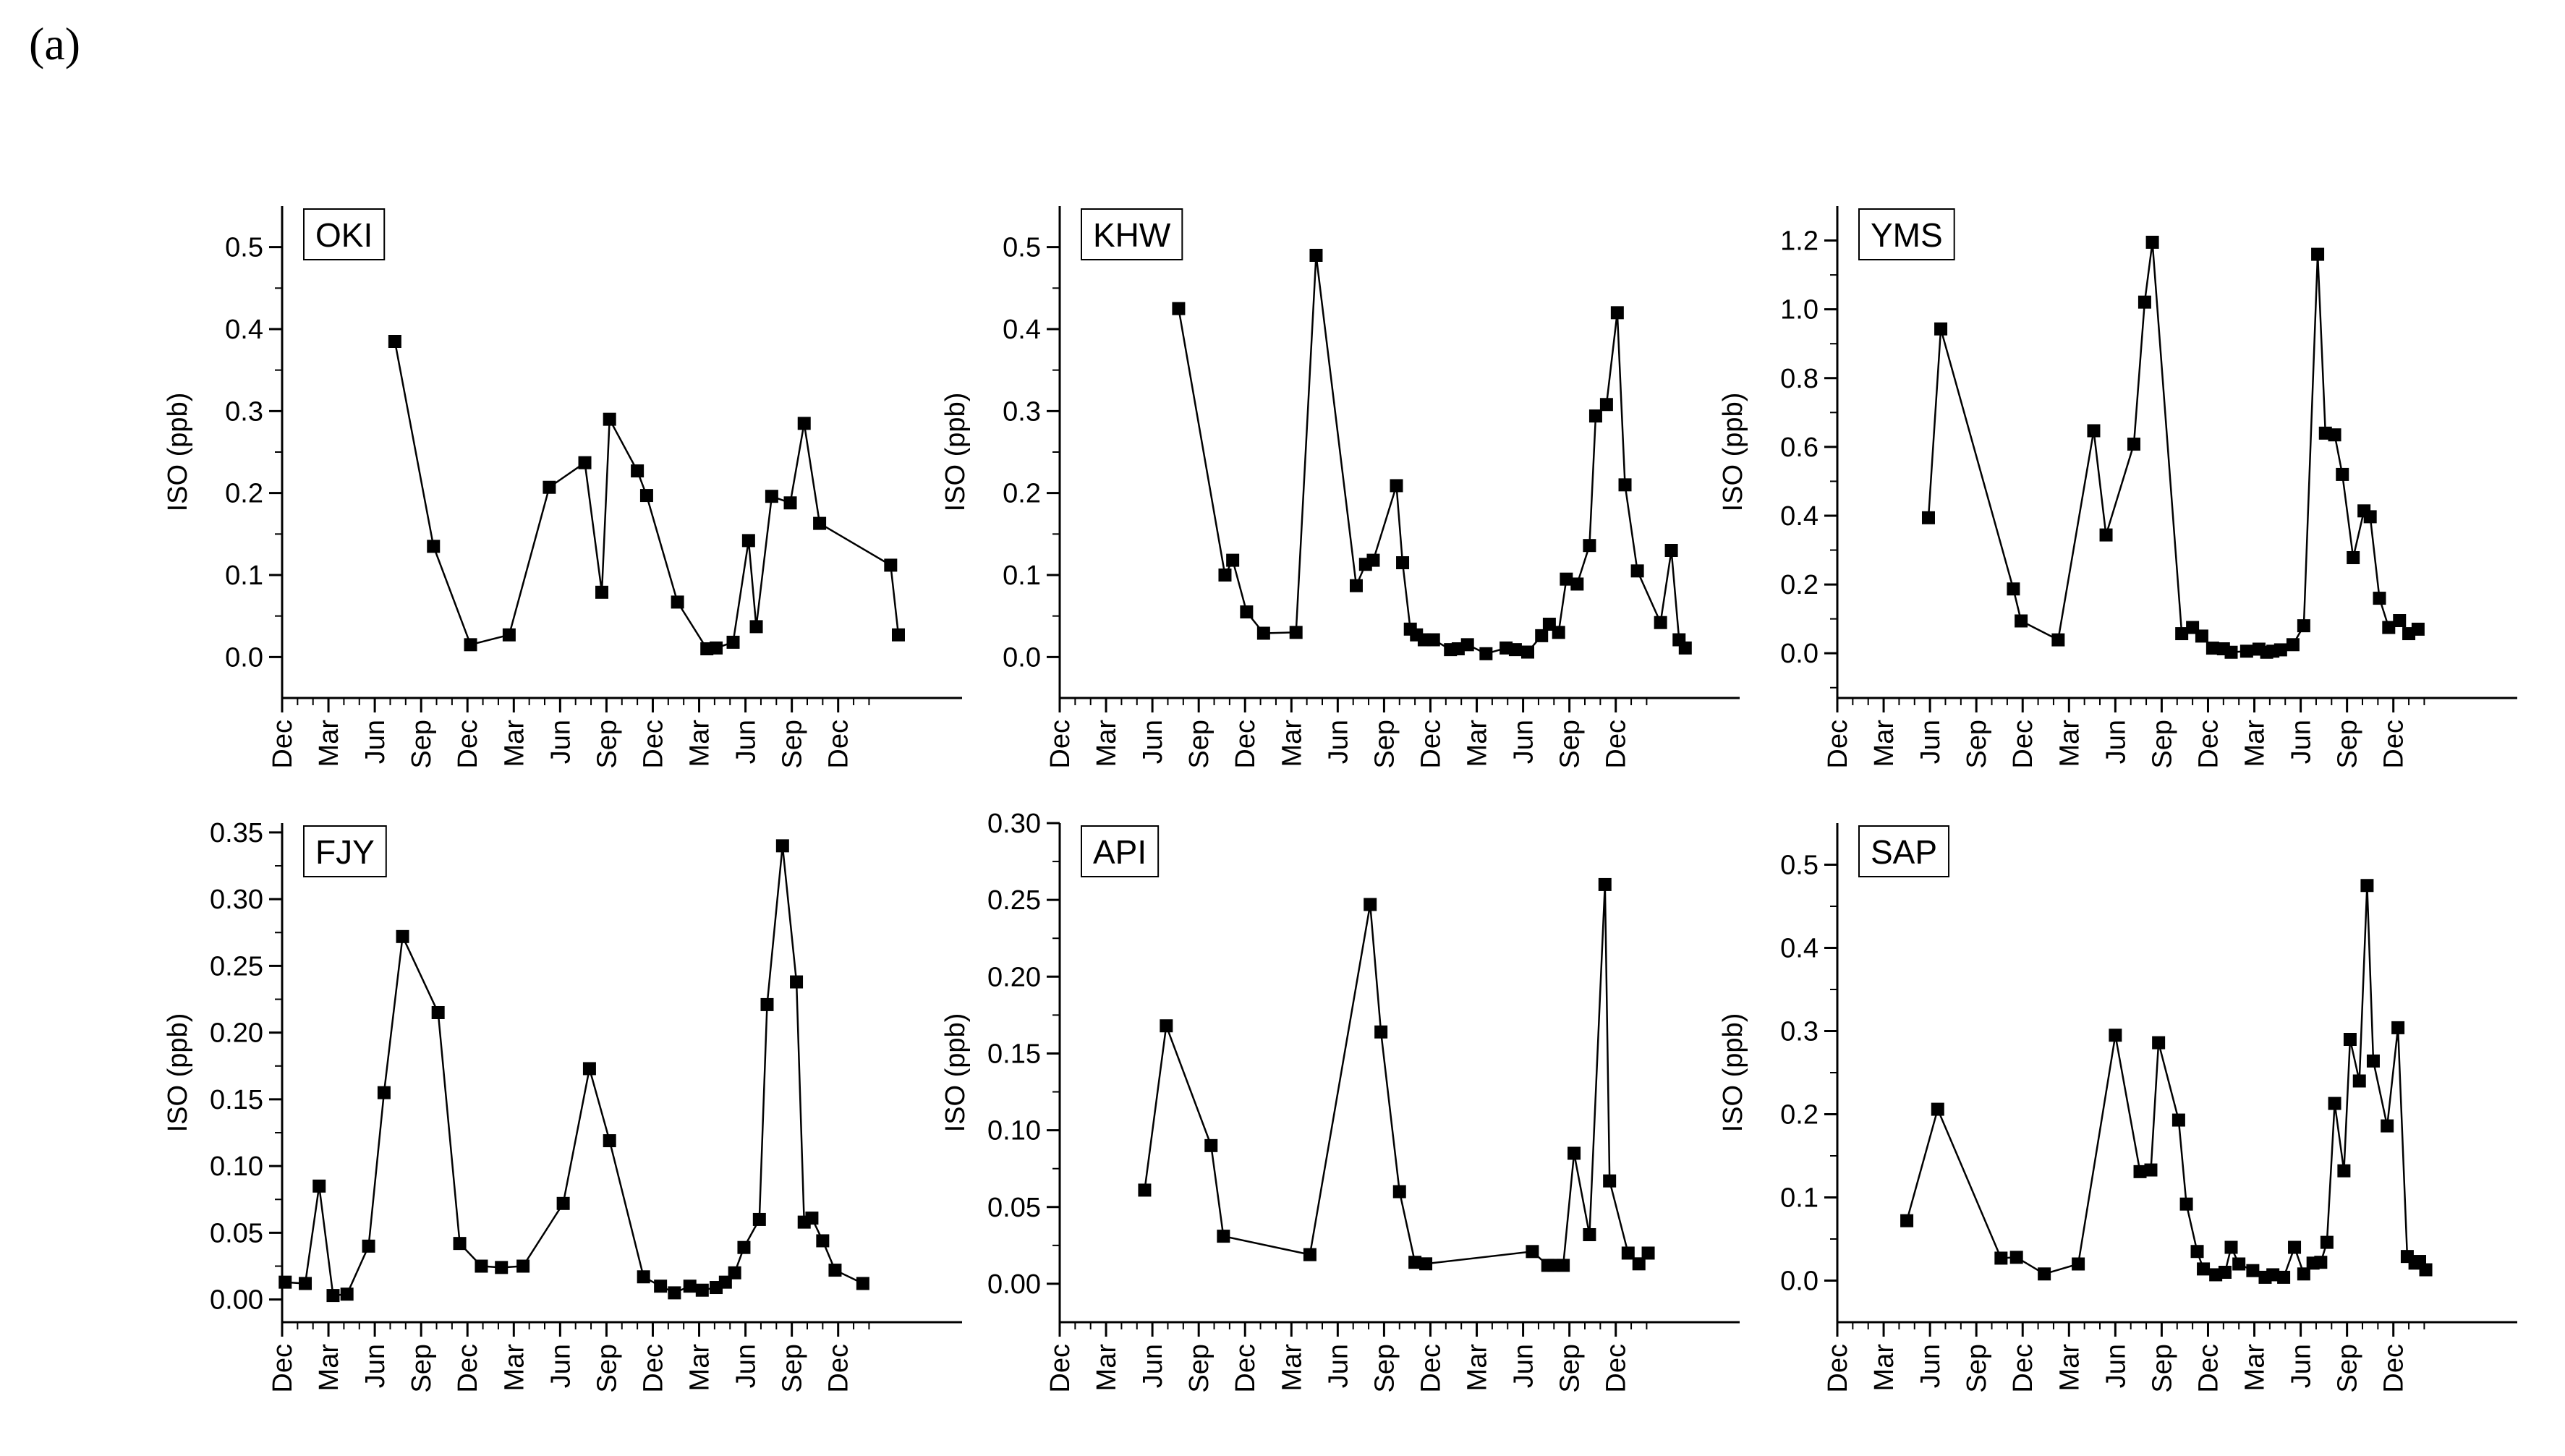 The image size is (2565, 1456). What do you see at coordinates (1907, 235) in the screenshot?
I see `station-label: YMS` at bounding box center [1907, 235].